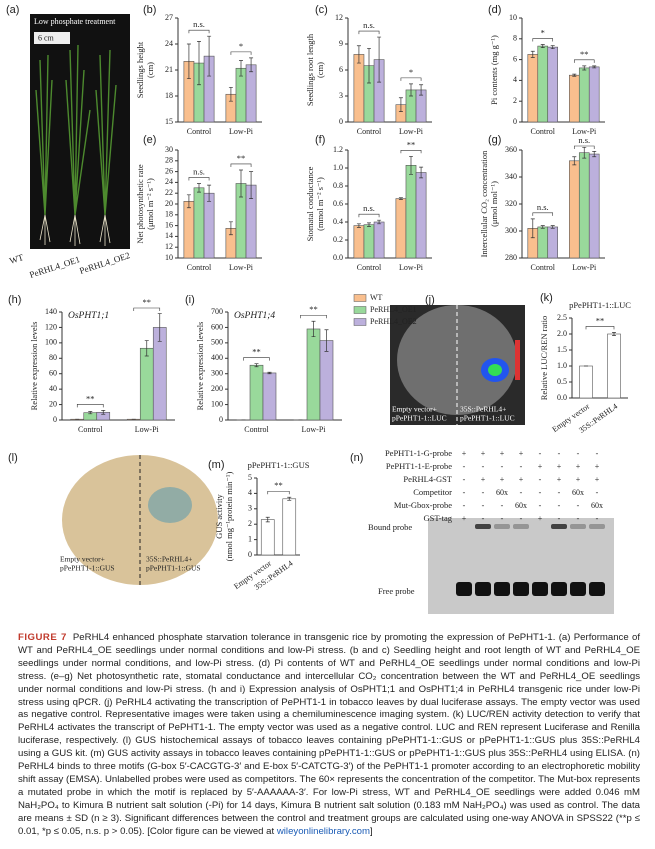 This screenshot has width=655, height=849. What do you see at coordinates (42, 637) in the screenshot?
I see `figure-label: FIGURE 7` at bounding box center [42, 637].